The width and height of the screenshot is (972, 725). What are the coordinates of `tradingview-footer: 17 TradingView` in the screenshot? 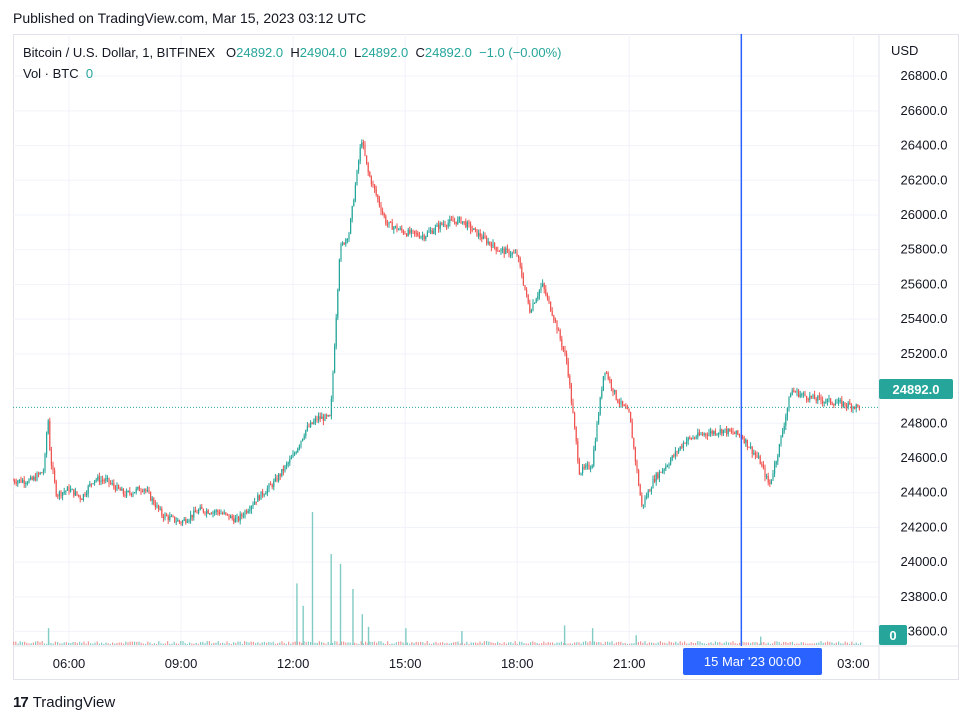 It's located at (64, 702).